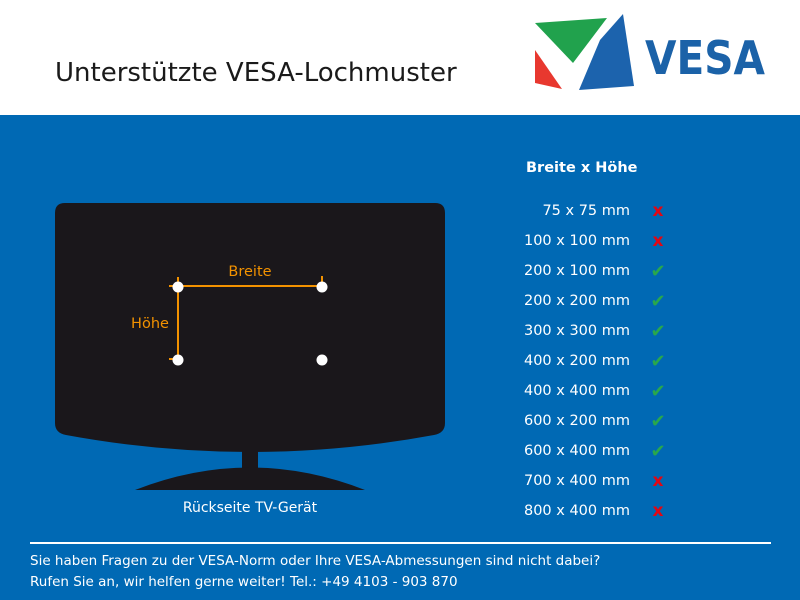 This screenshot has width=800, height=600. Describe the element at coordinates (576, 451) in the screenshot. I see `vesa-size-label: 600 x 400 mm` at that location.